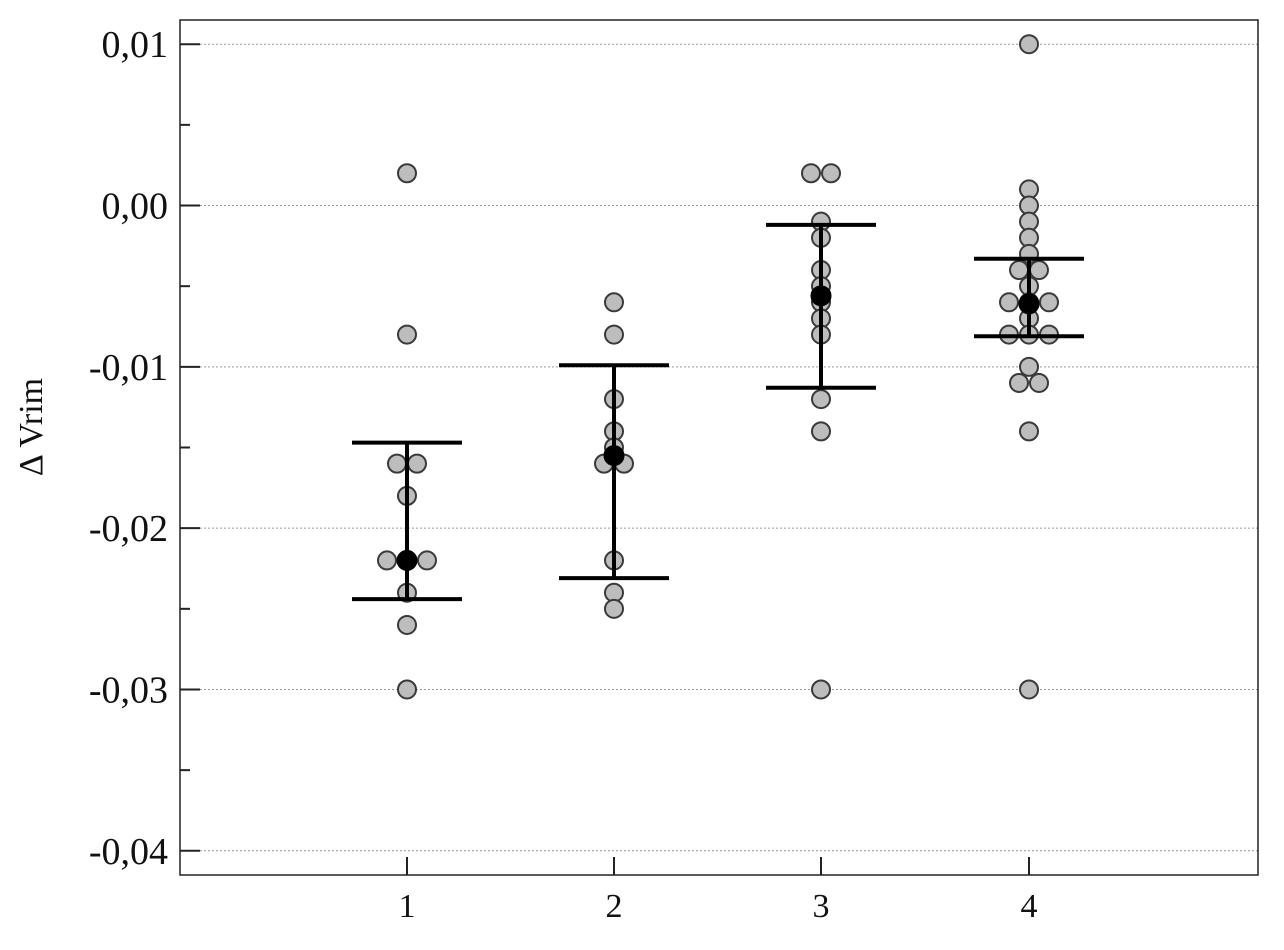 The image size is (1284, 950). I want to click on y-axis-title: Δ Vrim, so click(31, 427).